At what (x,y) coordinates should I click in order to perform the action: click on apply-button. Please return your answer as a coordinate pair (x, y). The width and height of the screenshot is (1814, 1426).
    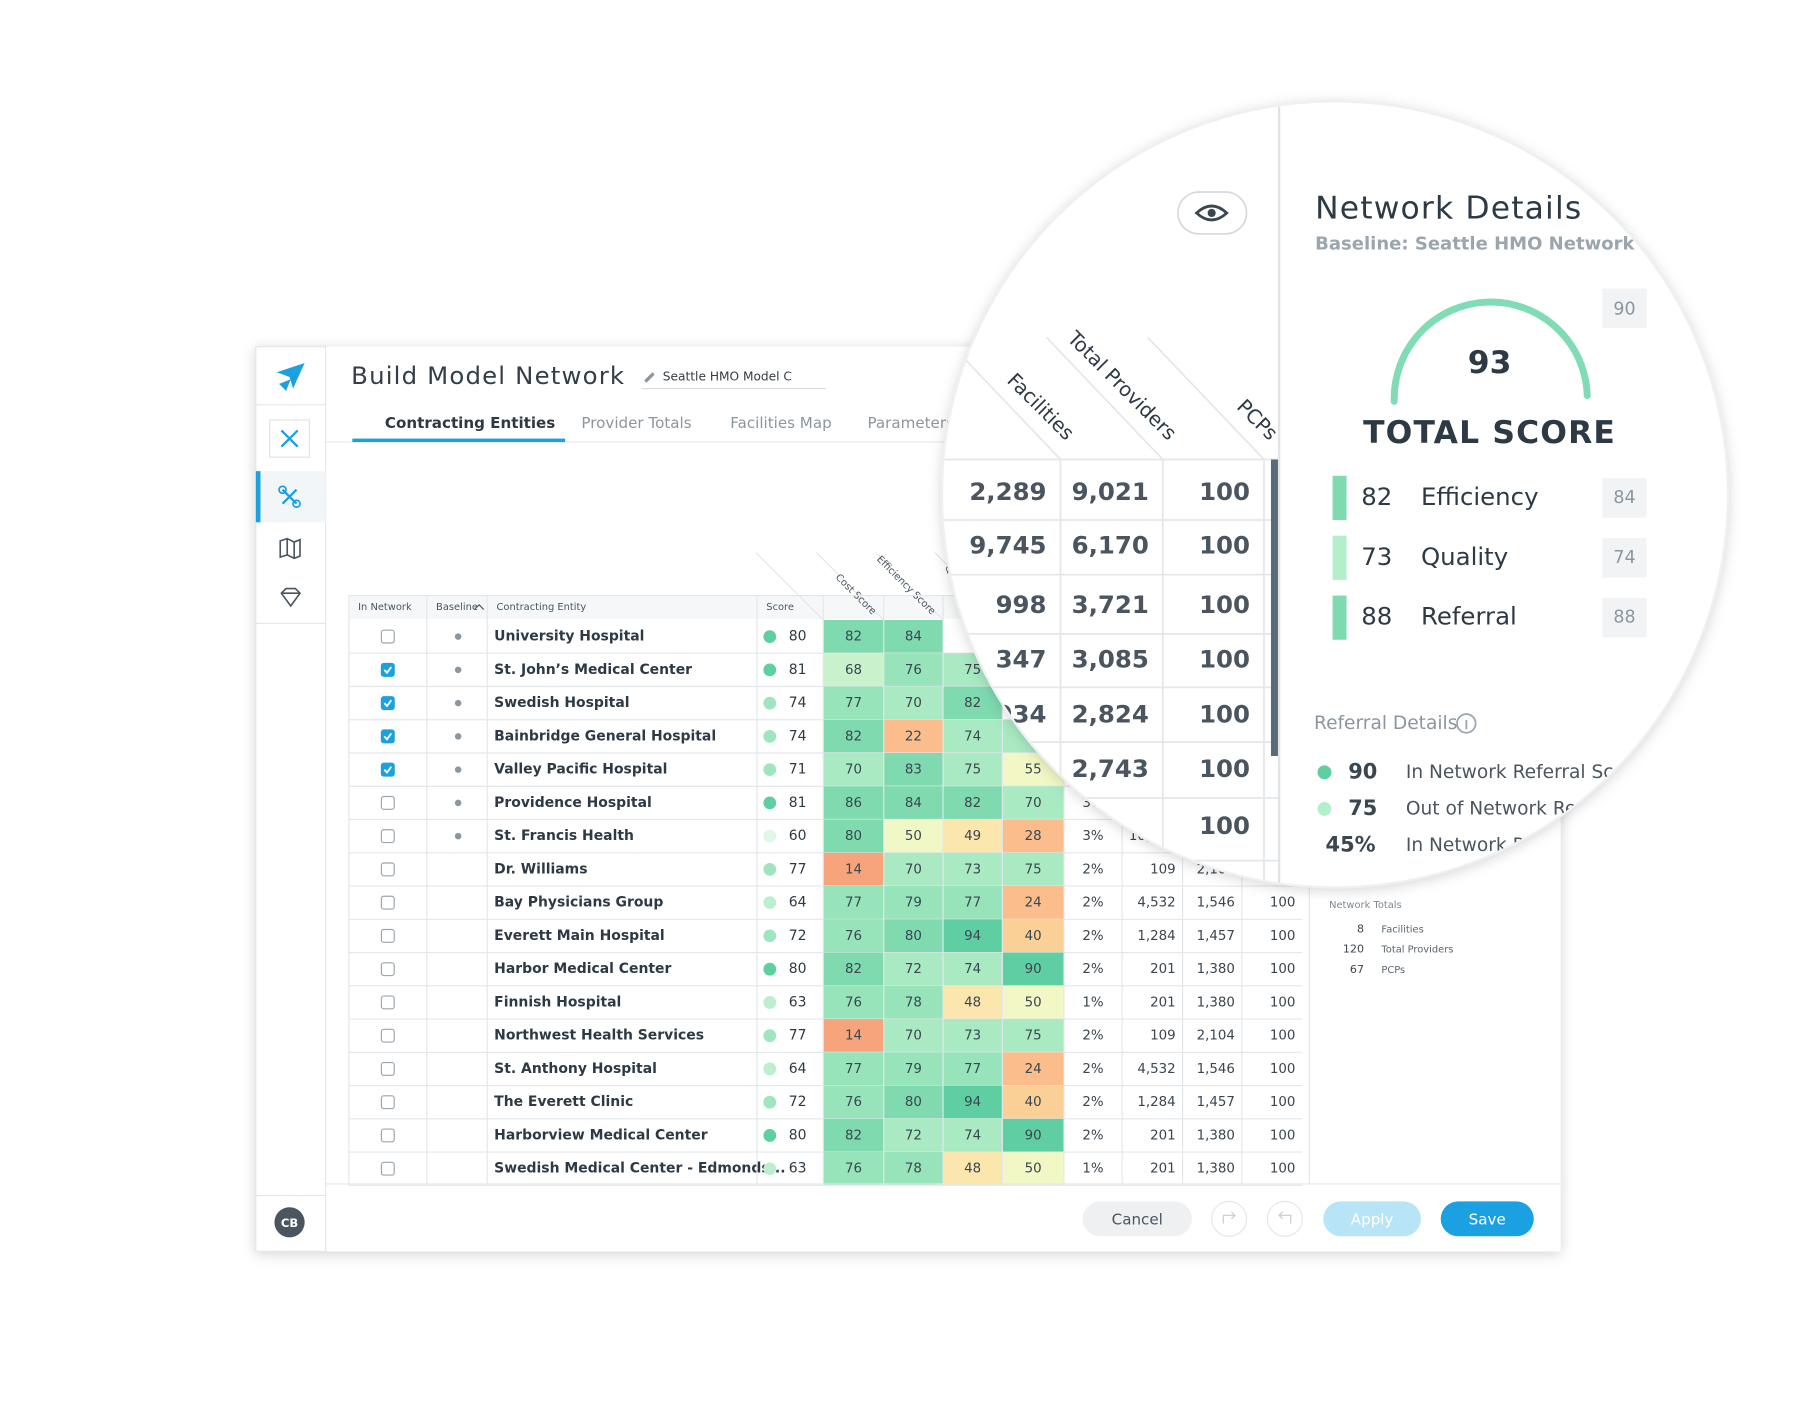
    Looking at the image, I should click on (1372, 1219).